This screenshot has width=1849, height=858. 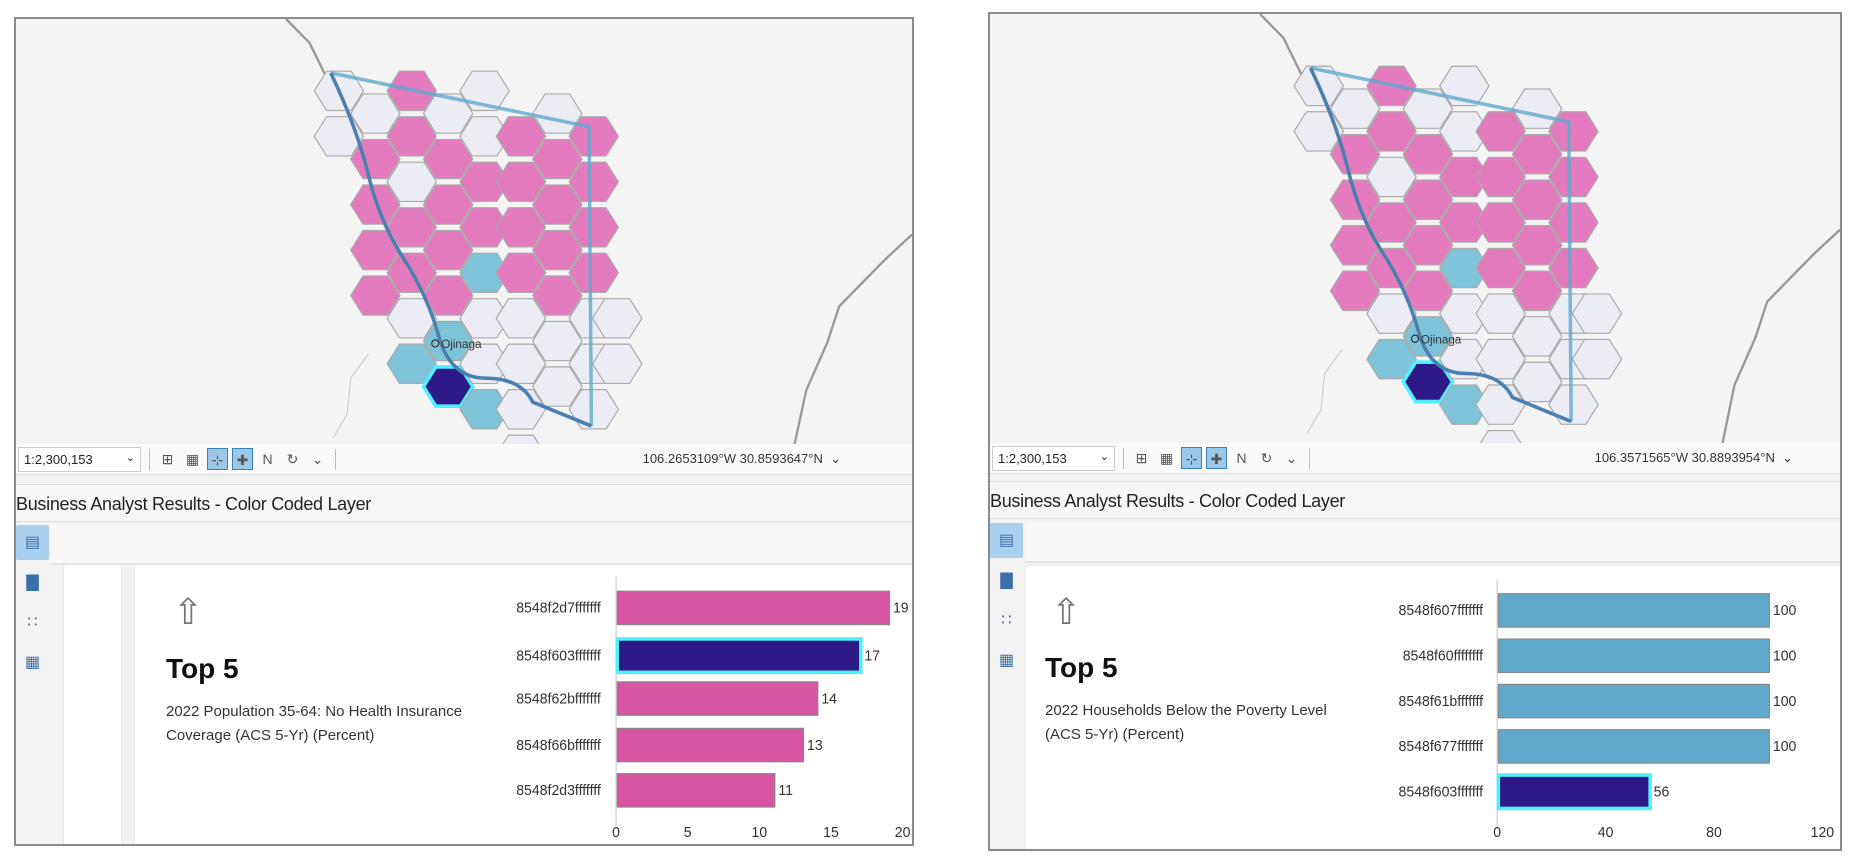 I want to click on county-boundary, so click(x=1441, y=244).